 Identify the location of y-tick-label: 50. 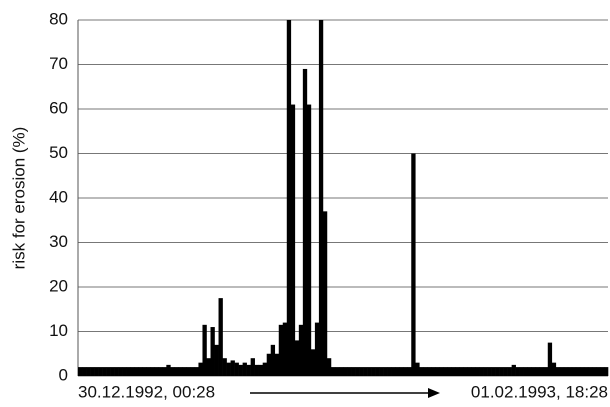
(58, 152).